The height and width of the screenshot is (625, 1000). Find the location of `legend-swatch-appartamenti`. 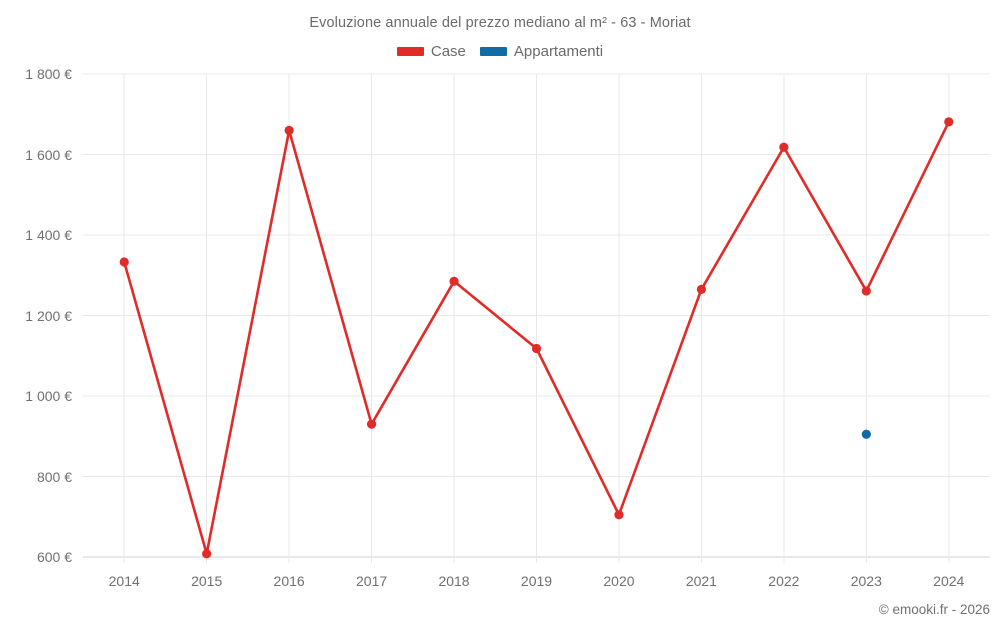

legend-swatch-appartamenti is located at coordinates (493, 51).